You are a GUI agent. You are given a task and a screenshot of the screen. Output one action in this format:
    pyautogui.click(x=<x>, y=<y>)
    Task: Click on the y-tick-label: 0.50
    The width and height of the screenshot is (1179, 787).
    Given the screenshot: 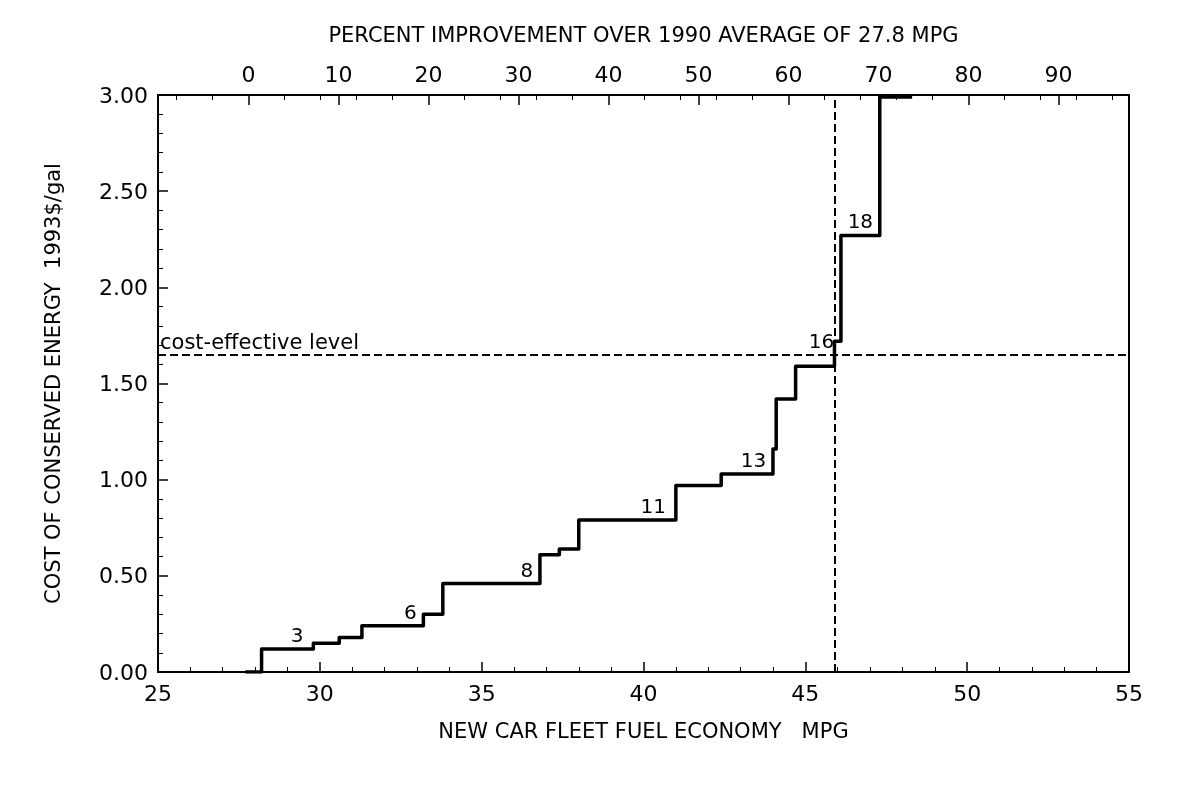 What is the action you would take?
    pyautogui.click(x=123, y=576)
    